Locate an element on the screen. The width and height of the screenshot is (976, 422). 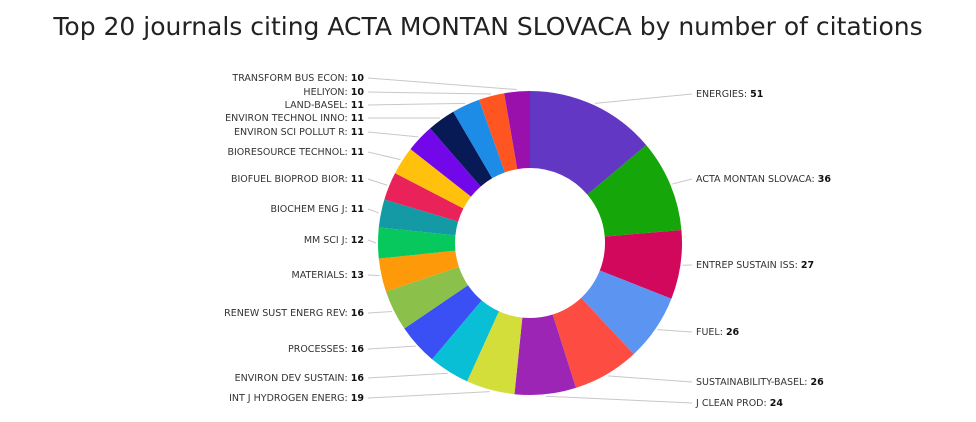
slice-label-sustainability-basel: SUSTAINABILITY-BASEL: 26 is located at coordinates (760, 382).